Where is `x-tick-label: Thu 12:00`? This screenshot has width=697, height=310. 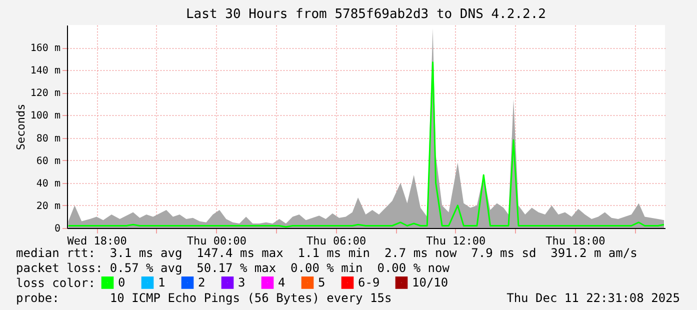
x-tick-label: Thu 12:00 is located at coordinates (456, 241).